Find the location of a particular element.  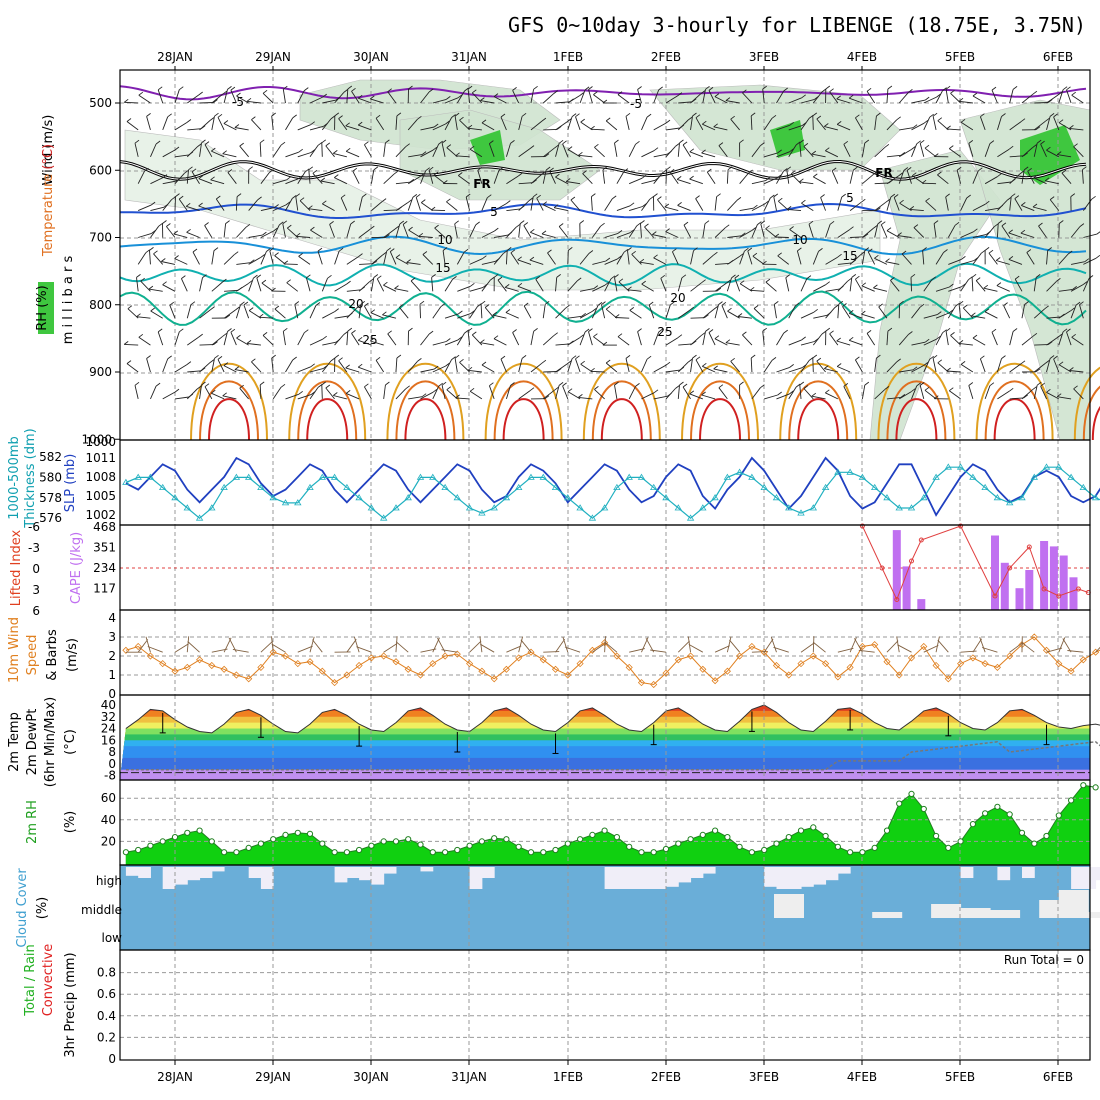

thickness-title-label-part-0: 1000-500mb is located at coordinates (14, 478).